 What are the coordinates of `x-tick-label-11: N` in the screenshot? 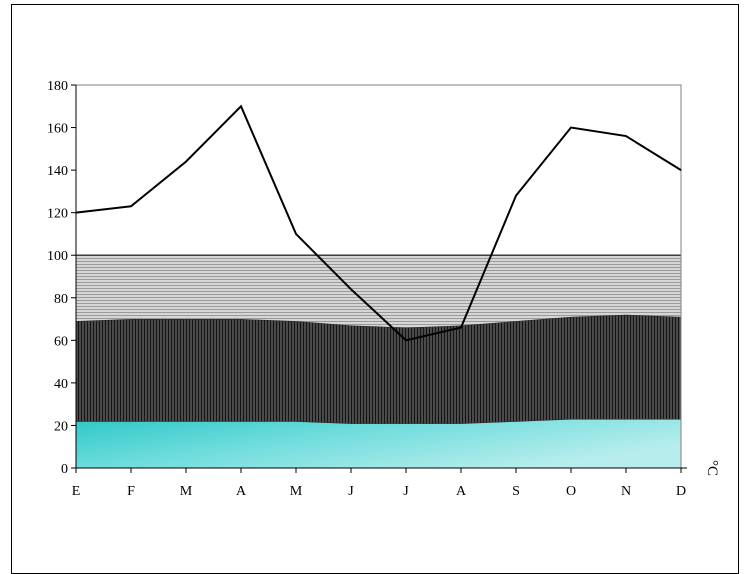 It's located at (626, 491).